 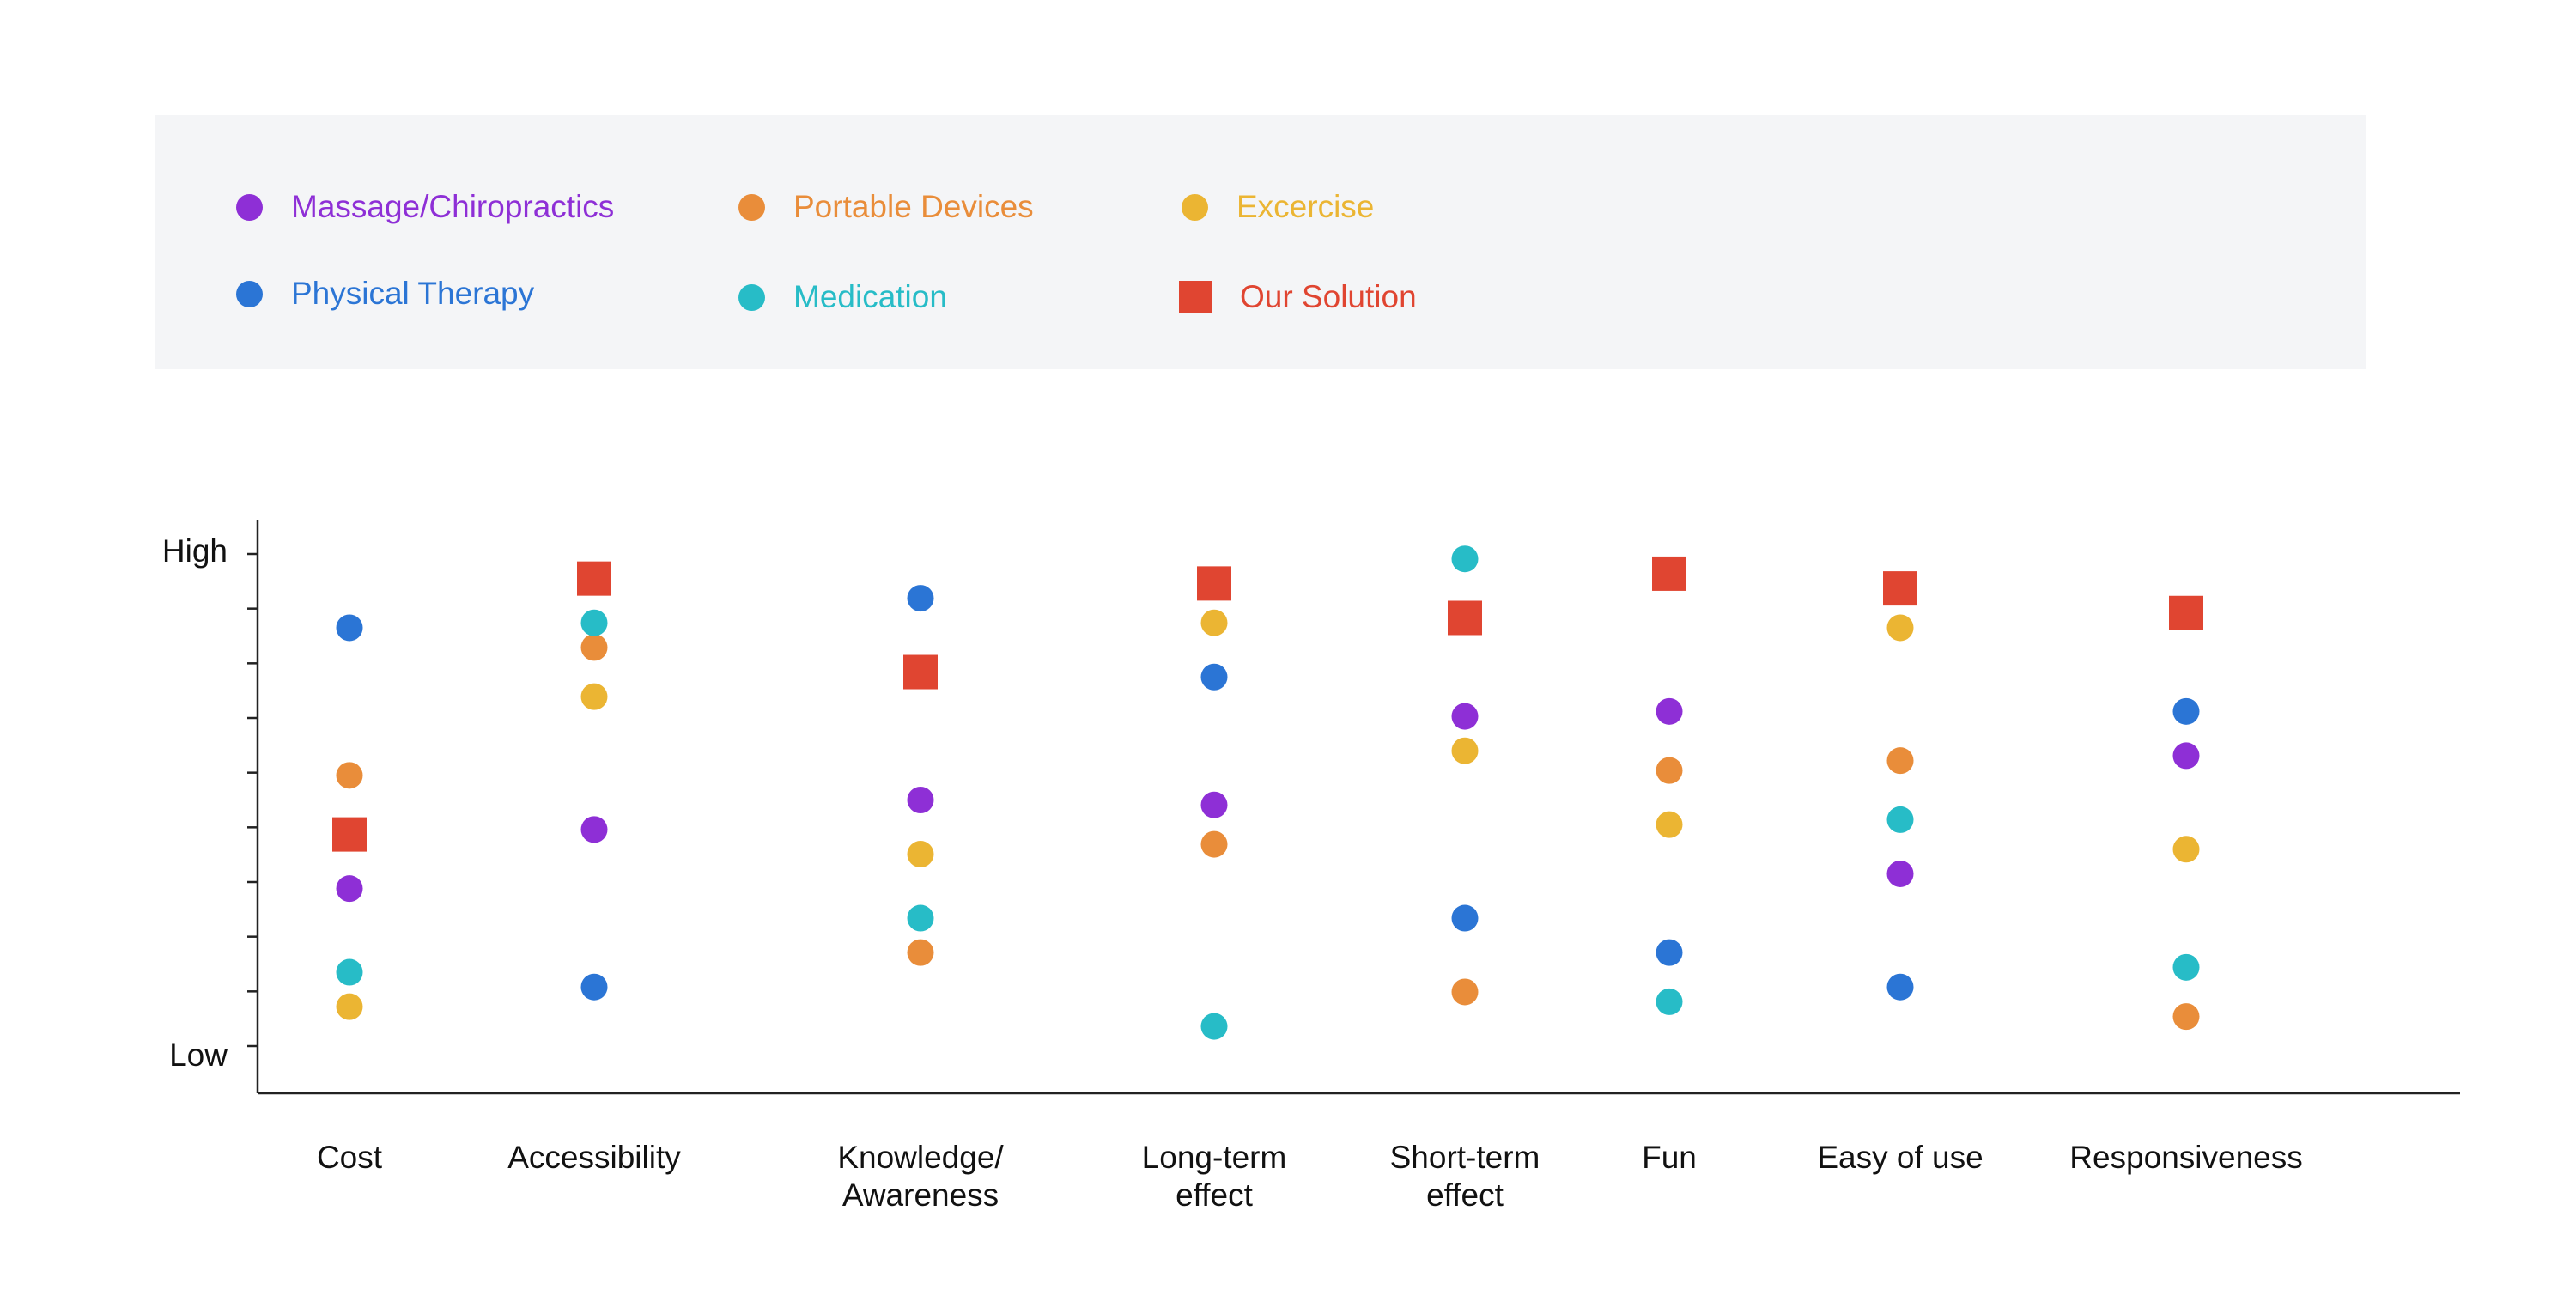 I want to click on x-tick-label: Responsiveness, so click(x=2185, y=1157).